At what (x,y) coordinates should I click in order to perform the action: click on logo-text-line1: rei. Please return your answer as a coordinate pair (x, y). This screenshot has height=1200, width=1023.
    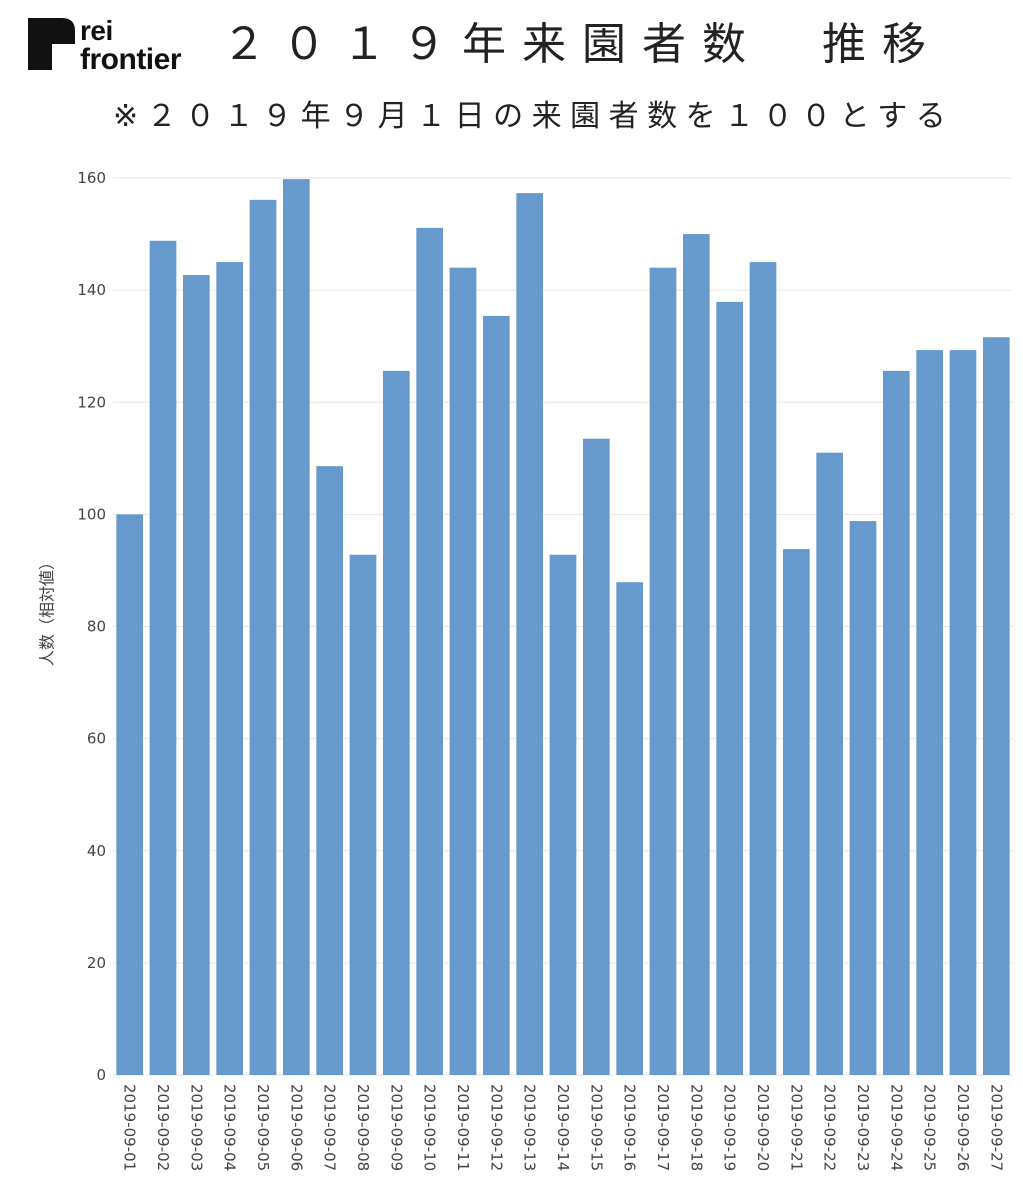
    Looking at the image, I should click on (96, 30).